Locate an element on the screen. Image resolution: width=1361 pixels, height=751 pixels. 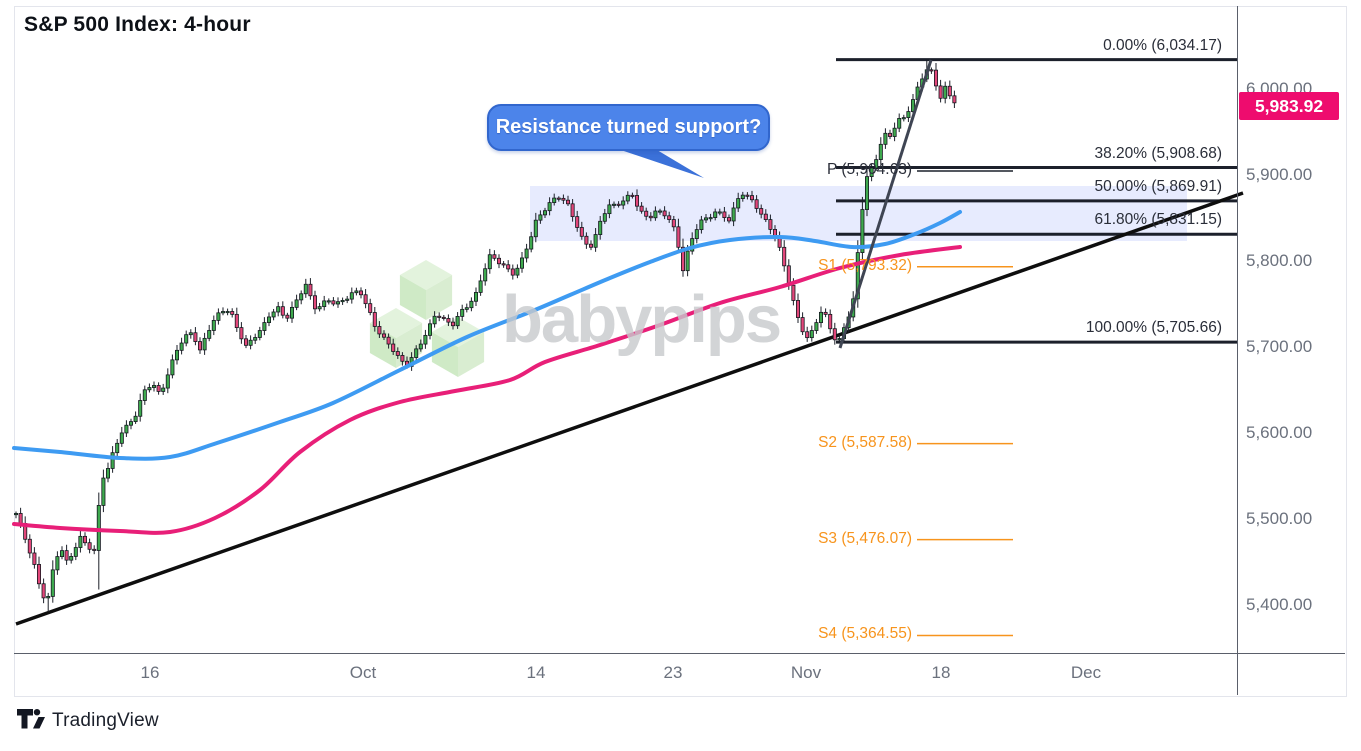
price-axis-label: 5,600.00 is located at coordinates (1279, 432).